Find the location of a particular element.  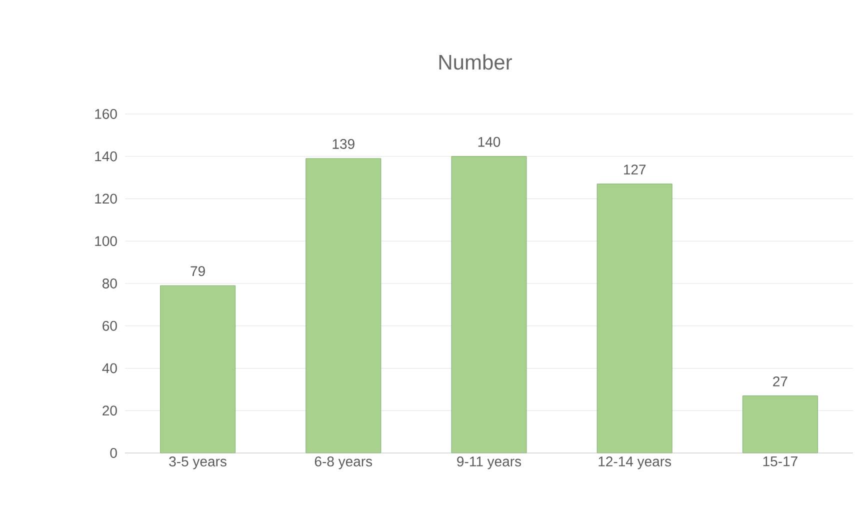

y-tick-label: 20 is located at coordinates (109, 411).